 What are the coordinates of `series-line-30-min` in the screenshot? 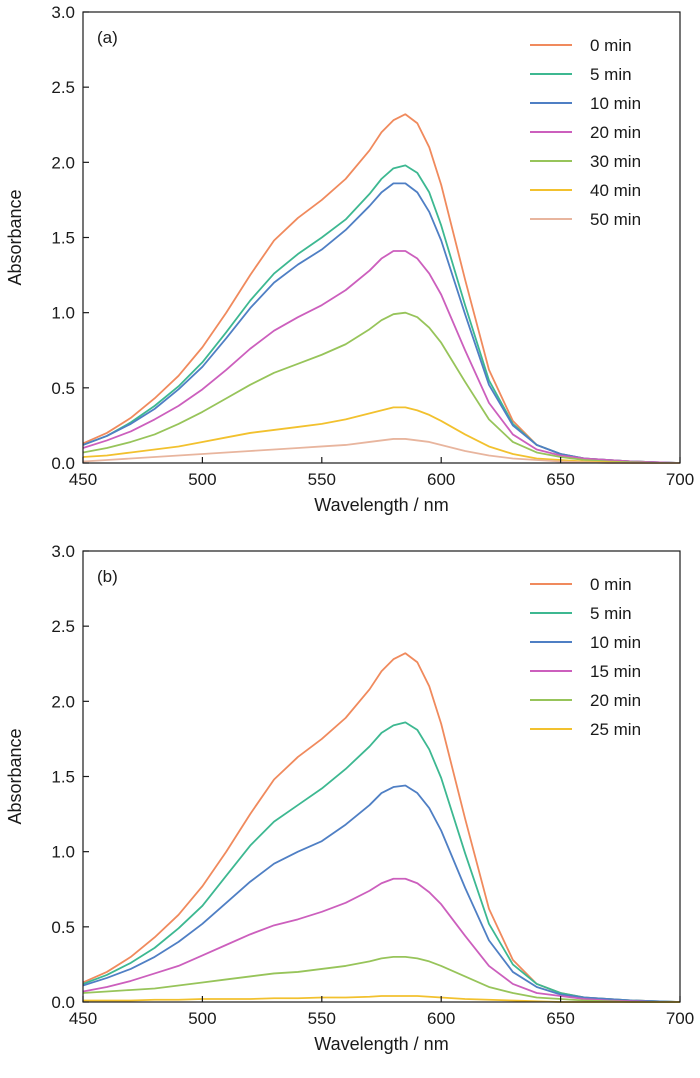 It's located at (381, 387).